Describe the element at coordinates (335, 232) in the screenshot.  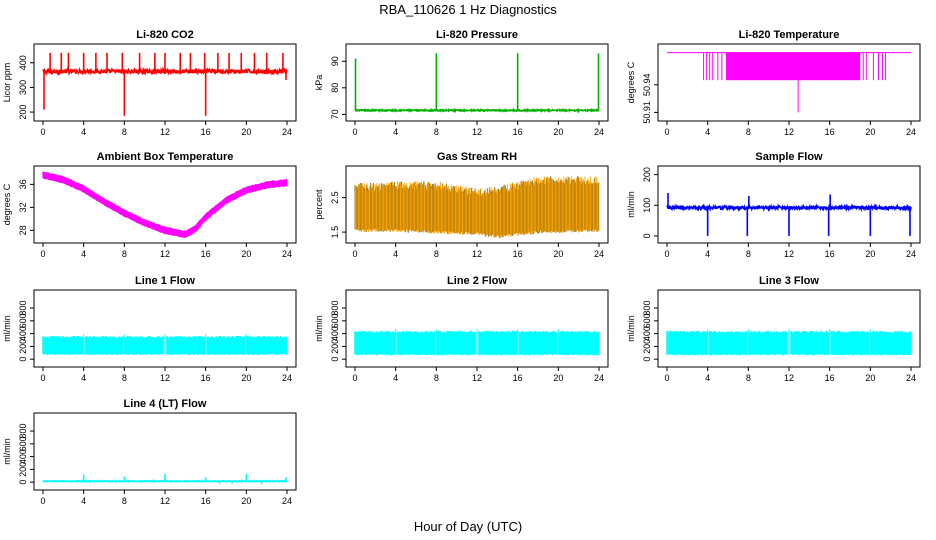
I see `y-tick-label: 1.5` at that location.